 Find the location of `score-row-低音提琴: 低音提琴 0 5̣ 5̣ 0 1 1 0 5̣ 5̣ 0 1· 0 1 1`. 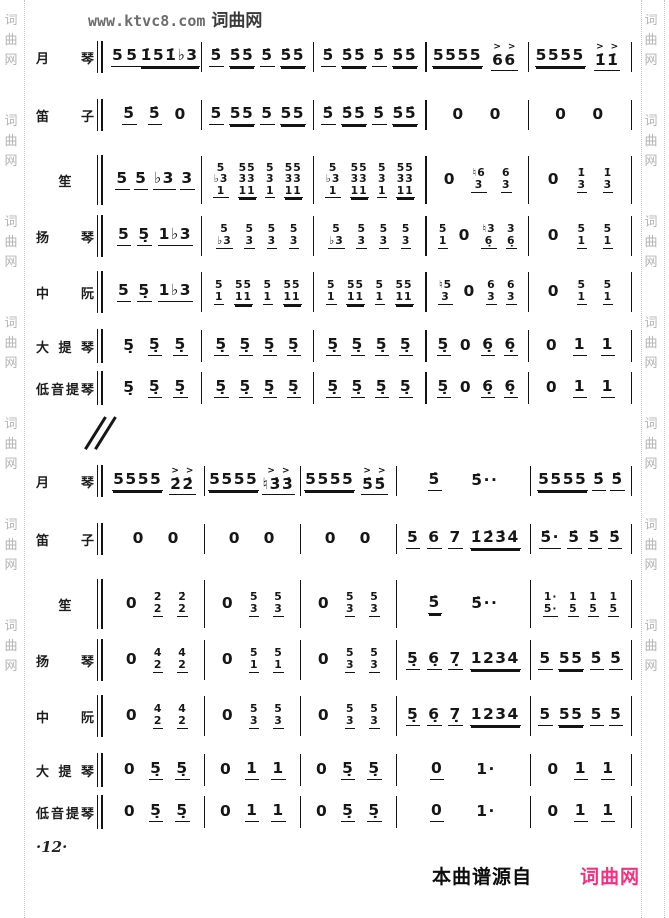

score-row-低音提琴: 低音提琴 0 5̣ 5̣ 0 1 1 0 5̣ 5̣ 0 1· 0 1 1 is located at coordinates (334, 812).